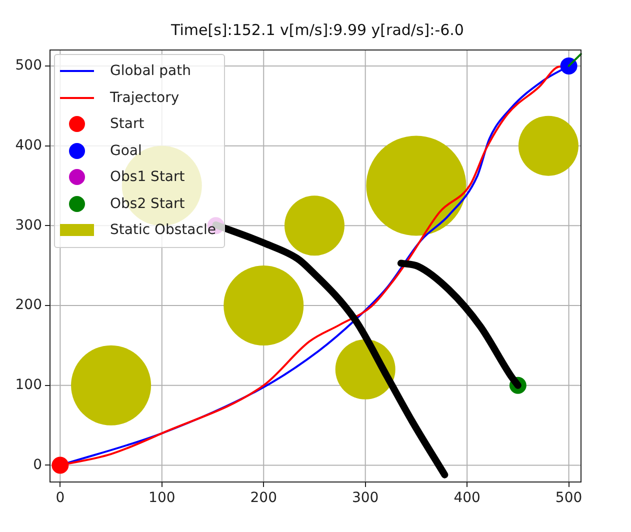  What do you see at coordinates (365, 498) in the screenshot?
I see `x-tick-label: 300` at bounding box center [365, 498].